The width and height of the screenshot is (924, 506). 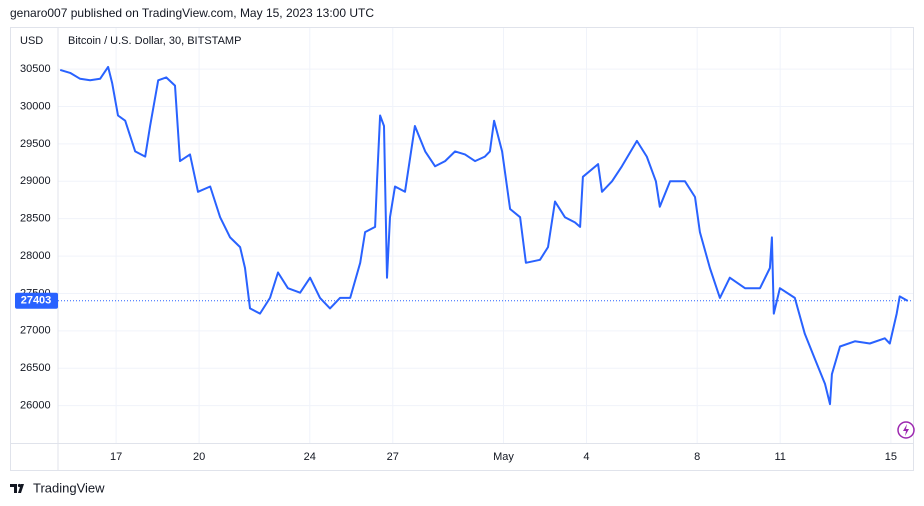 What do you see at coordinates (35, 144) in the screenshot?
I see `y-tick-label: 29500` at bounding box center [35, 144].